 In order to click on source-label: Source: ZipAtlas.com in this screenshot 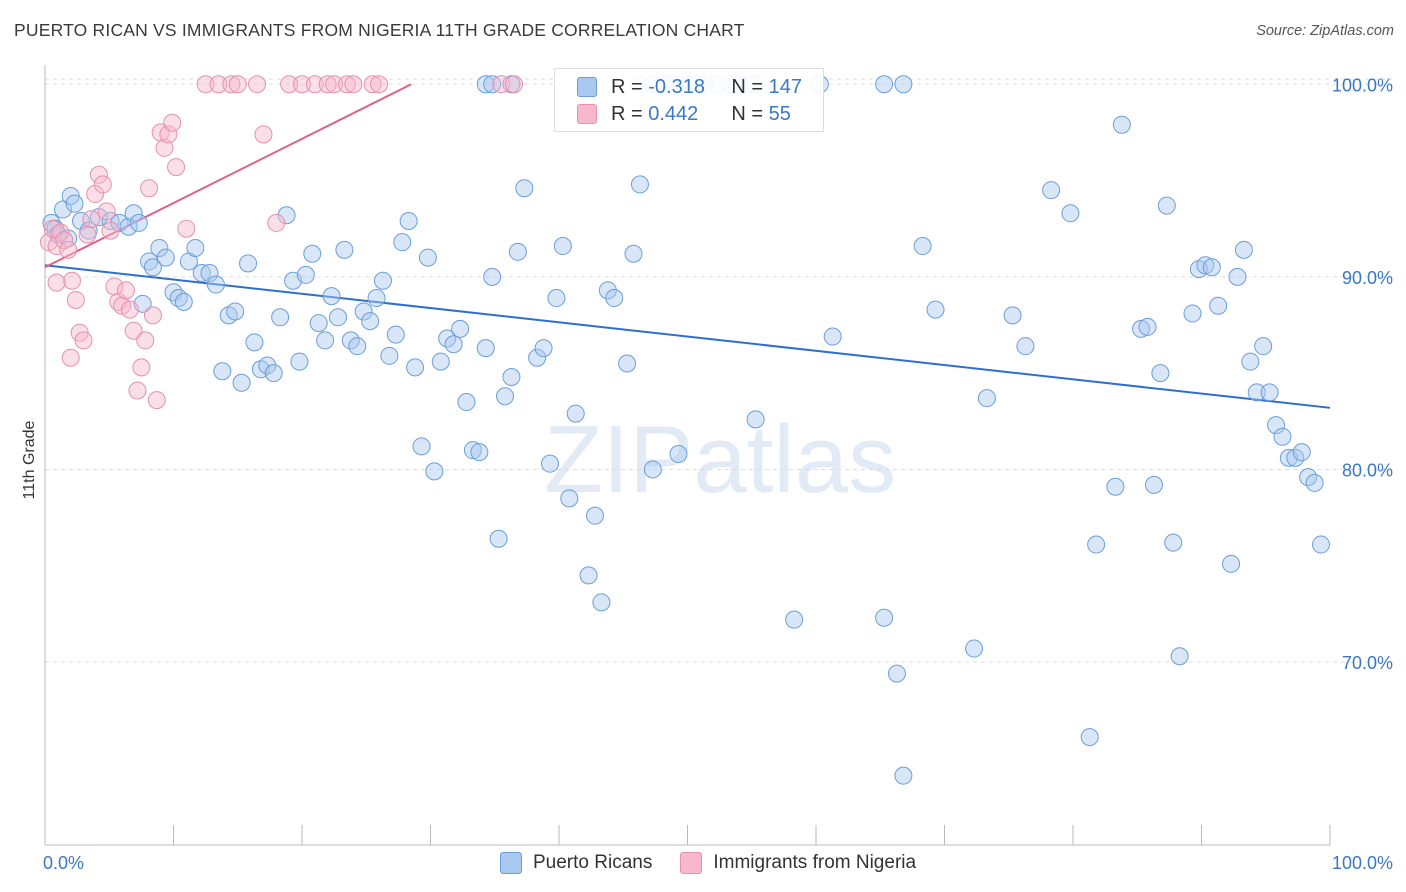, I will do `click(1325, 31)`.